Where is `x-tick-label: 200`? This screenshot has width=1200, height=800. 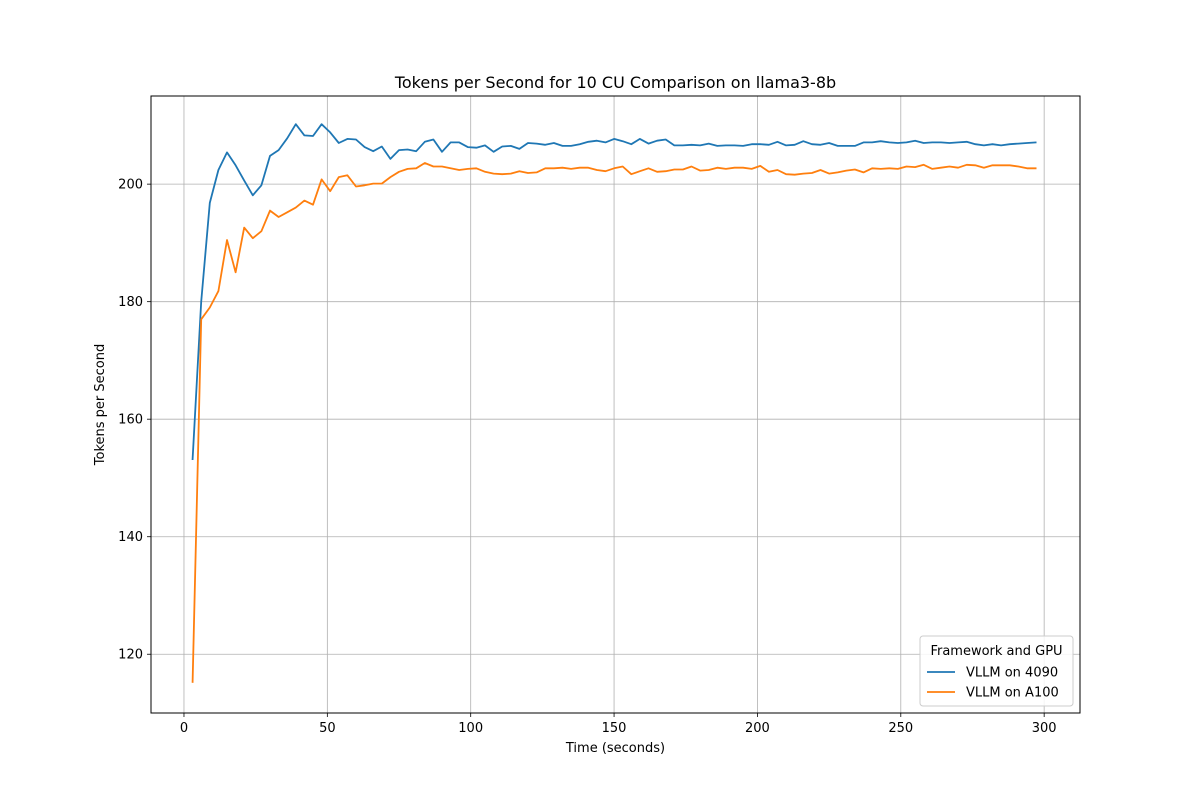 x-tick-label: 200 is located at coordinates (757, 728).